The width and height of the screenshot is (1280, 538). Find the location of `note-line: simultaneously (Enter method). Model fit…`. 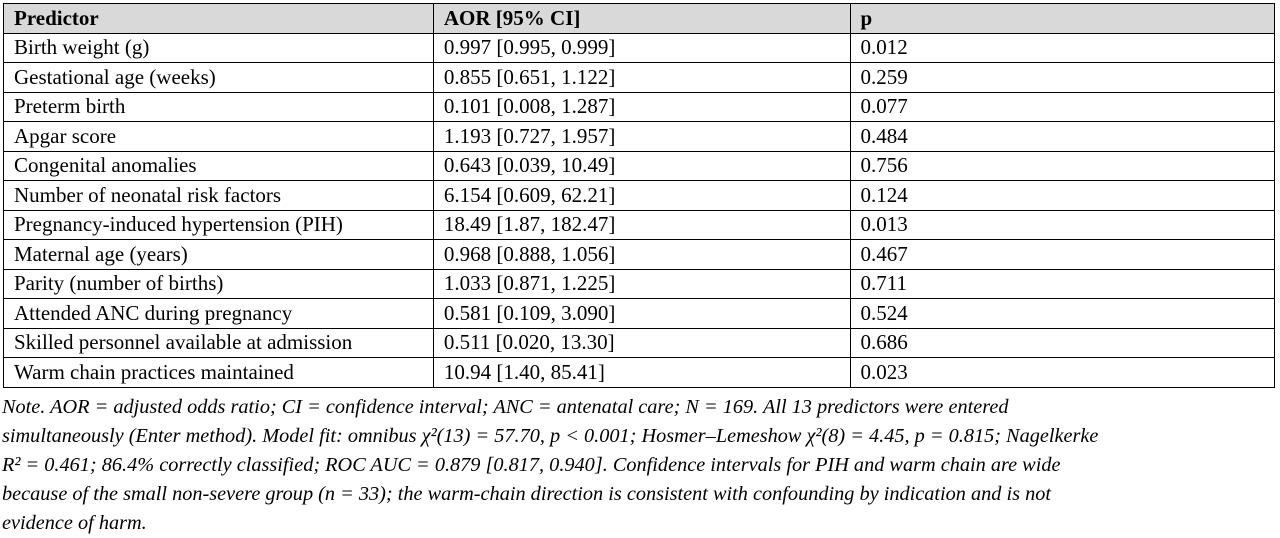

note-line: simultaneously (Enter method). Model fit… is located at coordinates (550, 436).